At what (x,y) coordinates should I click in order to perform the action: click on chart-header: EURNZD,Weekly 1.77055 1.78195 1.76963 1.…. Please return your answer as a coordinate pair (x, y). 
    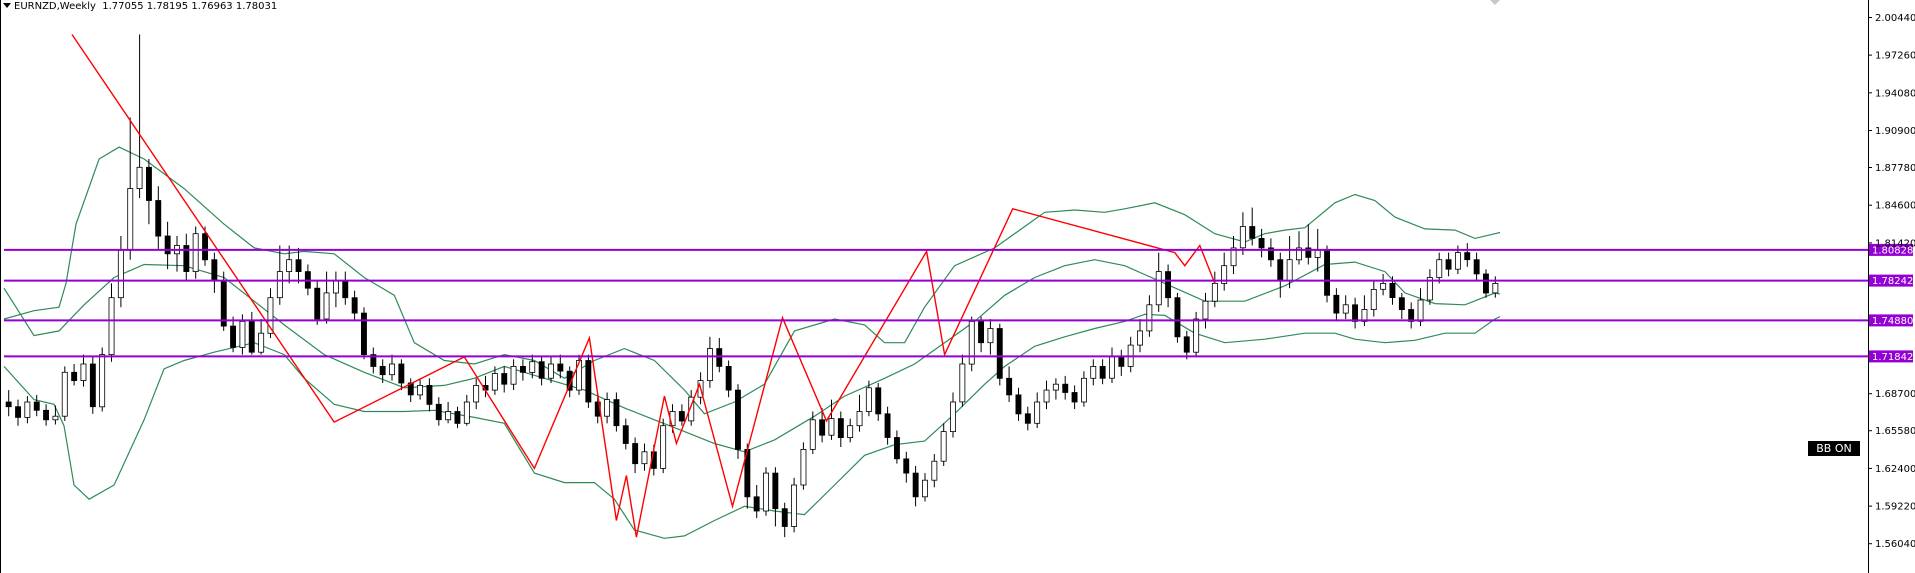
    Looking at the image, I should click on (140, 7).